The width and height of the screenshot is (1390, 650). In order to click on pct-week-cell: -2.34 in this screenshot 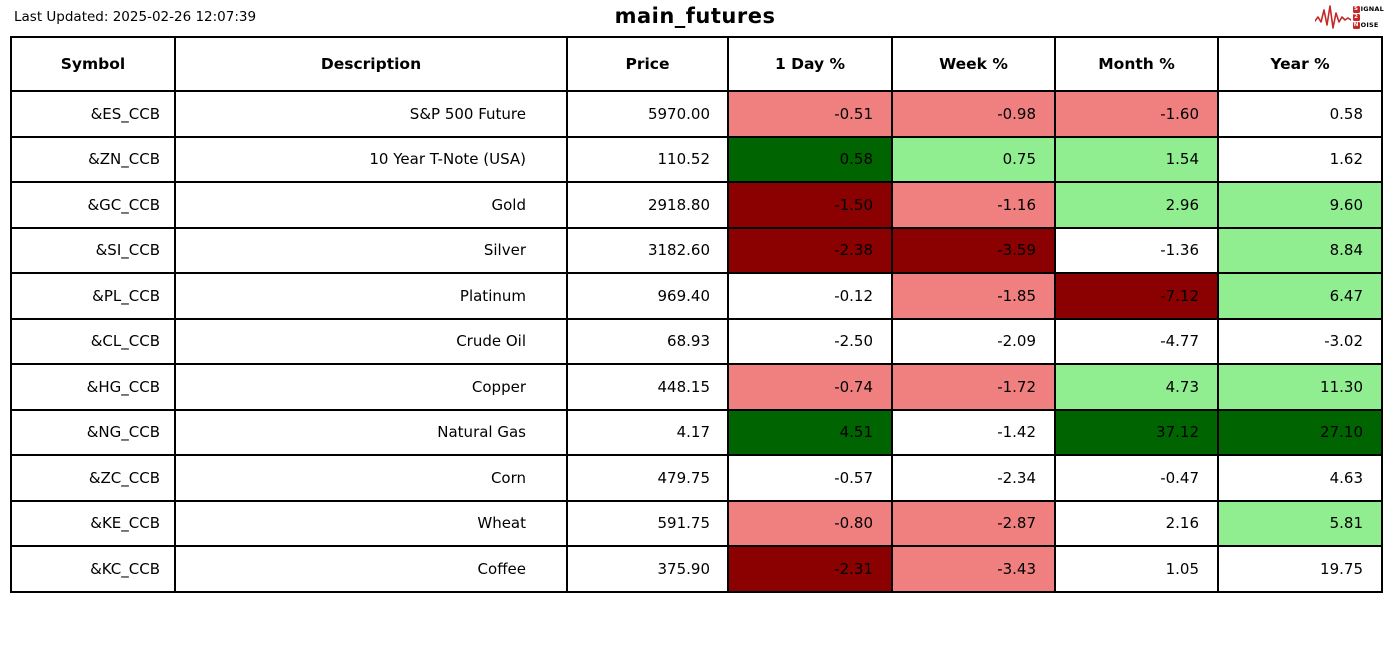, I will do `click(973, 478)`.